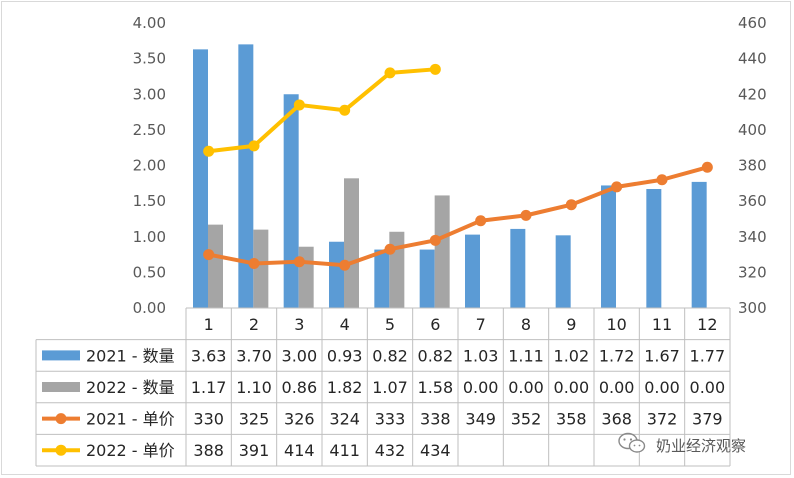  I want to click on legend-label: 2022 - 数量, so click(130, 387).